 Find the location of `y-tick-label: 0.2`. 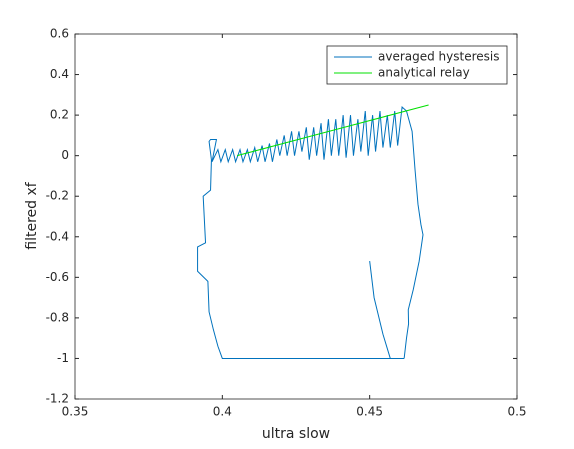

y-tick-label: 0.2 is located at coordinates (59, 115).